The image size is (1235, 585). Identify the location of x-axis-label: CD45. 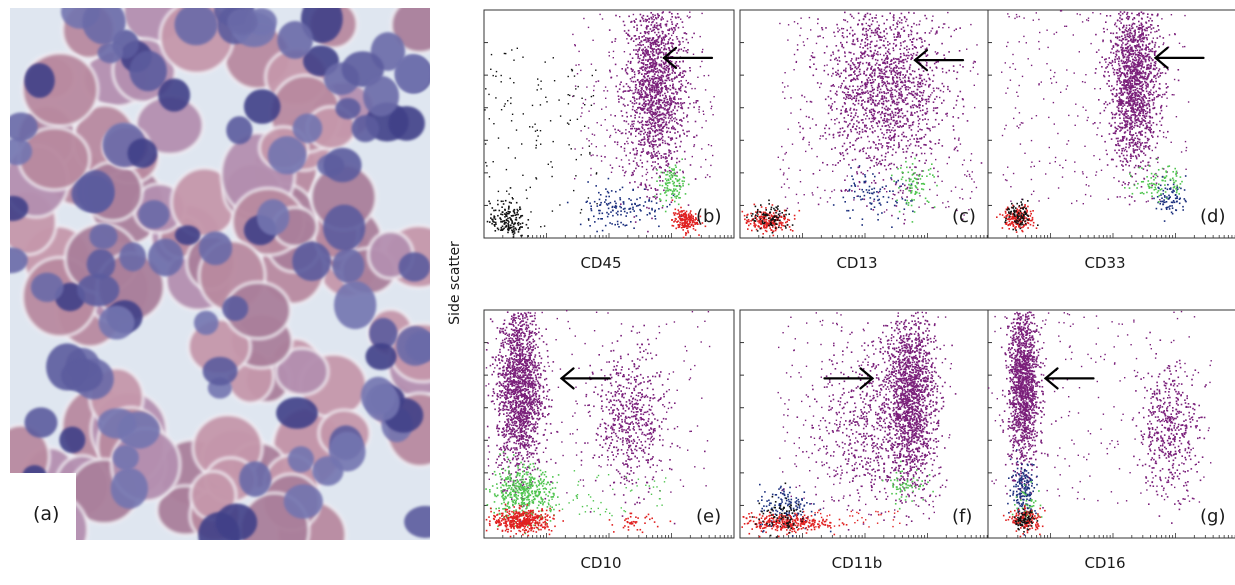
(600, 263).